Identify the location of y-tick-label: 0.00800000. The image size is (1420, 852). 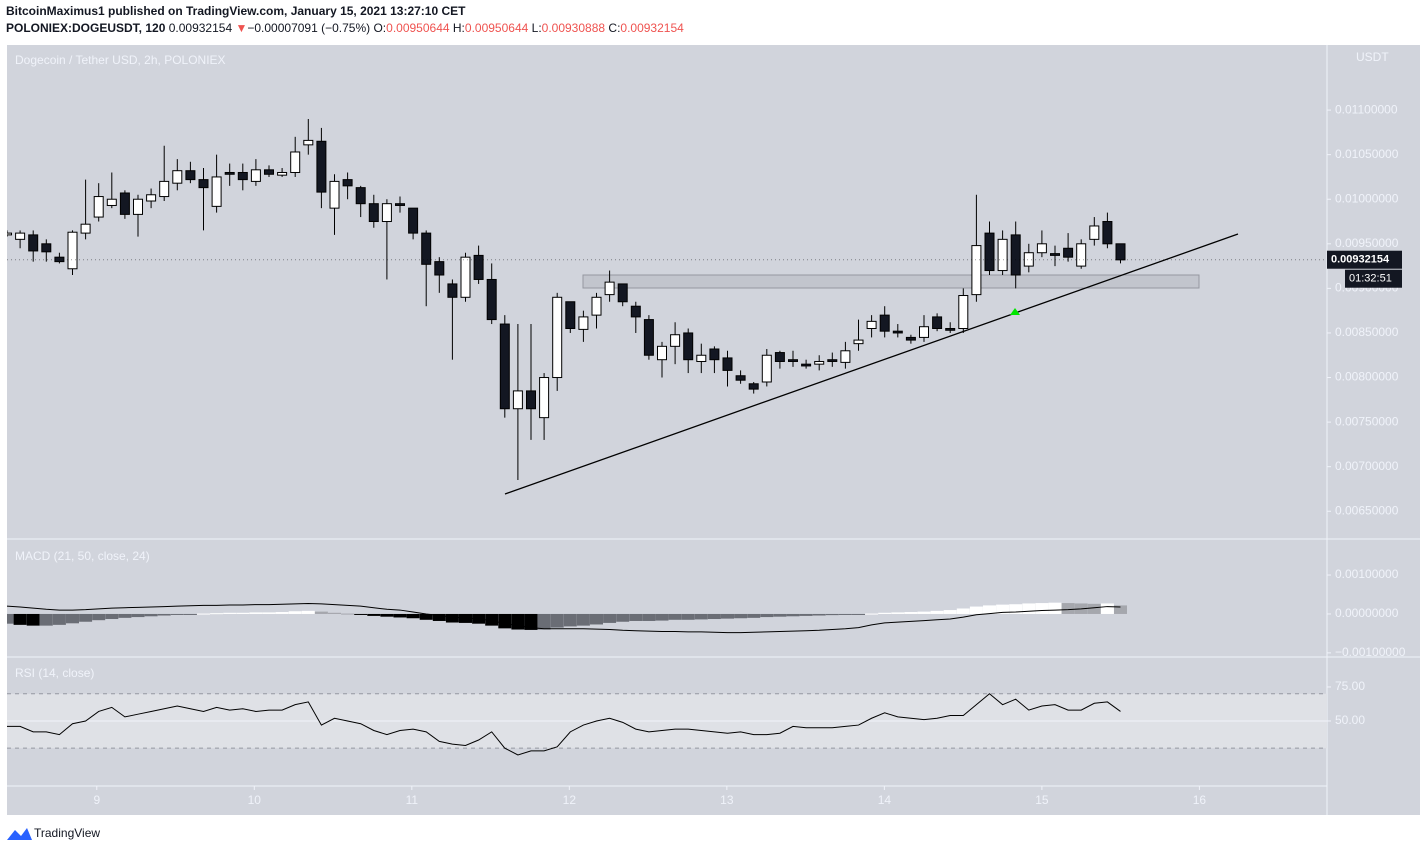
(1367, 377).